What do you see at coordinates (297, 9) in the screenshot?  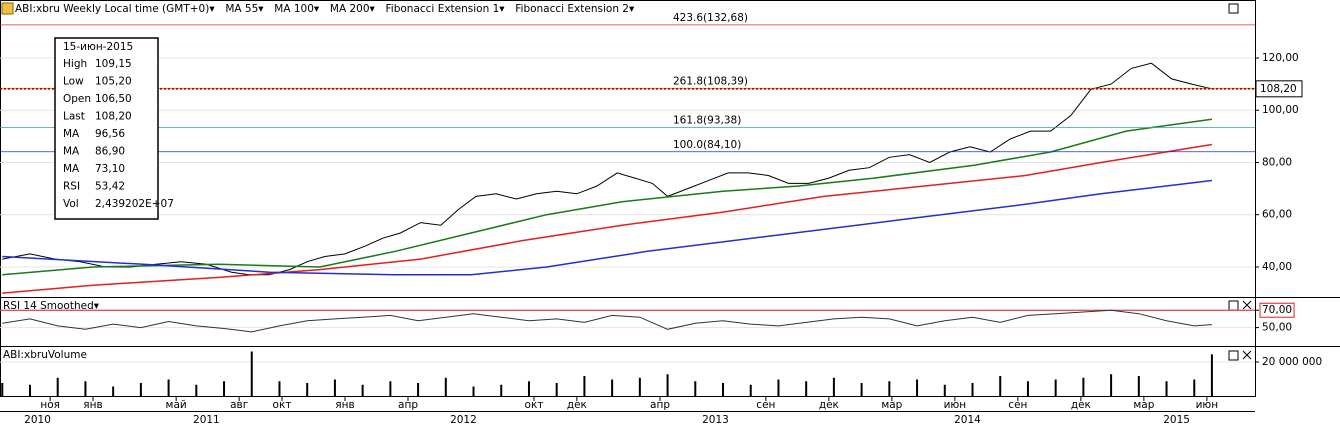 I see `legend-entry: MA 100▾` at bounding box center [297, 9].